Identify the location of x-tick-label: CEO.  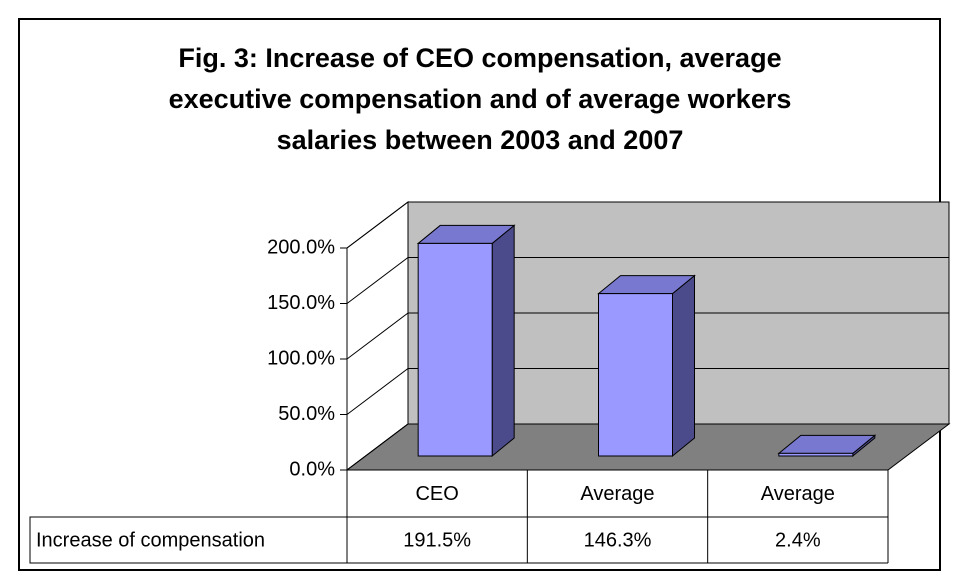
(436, 494).